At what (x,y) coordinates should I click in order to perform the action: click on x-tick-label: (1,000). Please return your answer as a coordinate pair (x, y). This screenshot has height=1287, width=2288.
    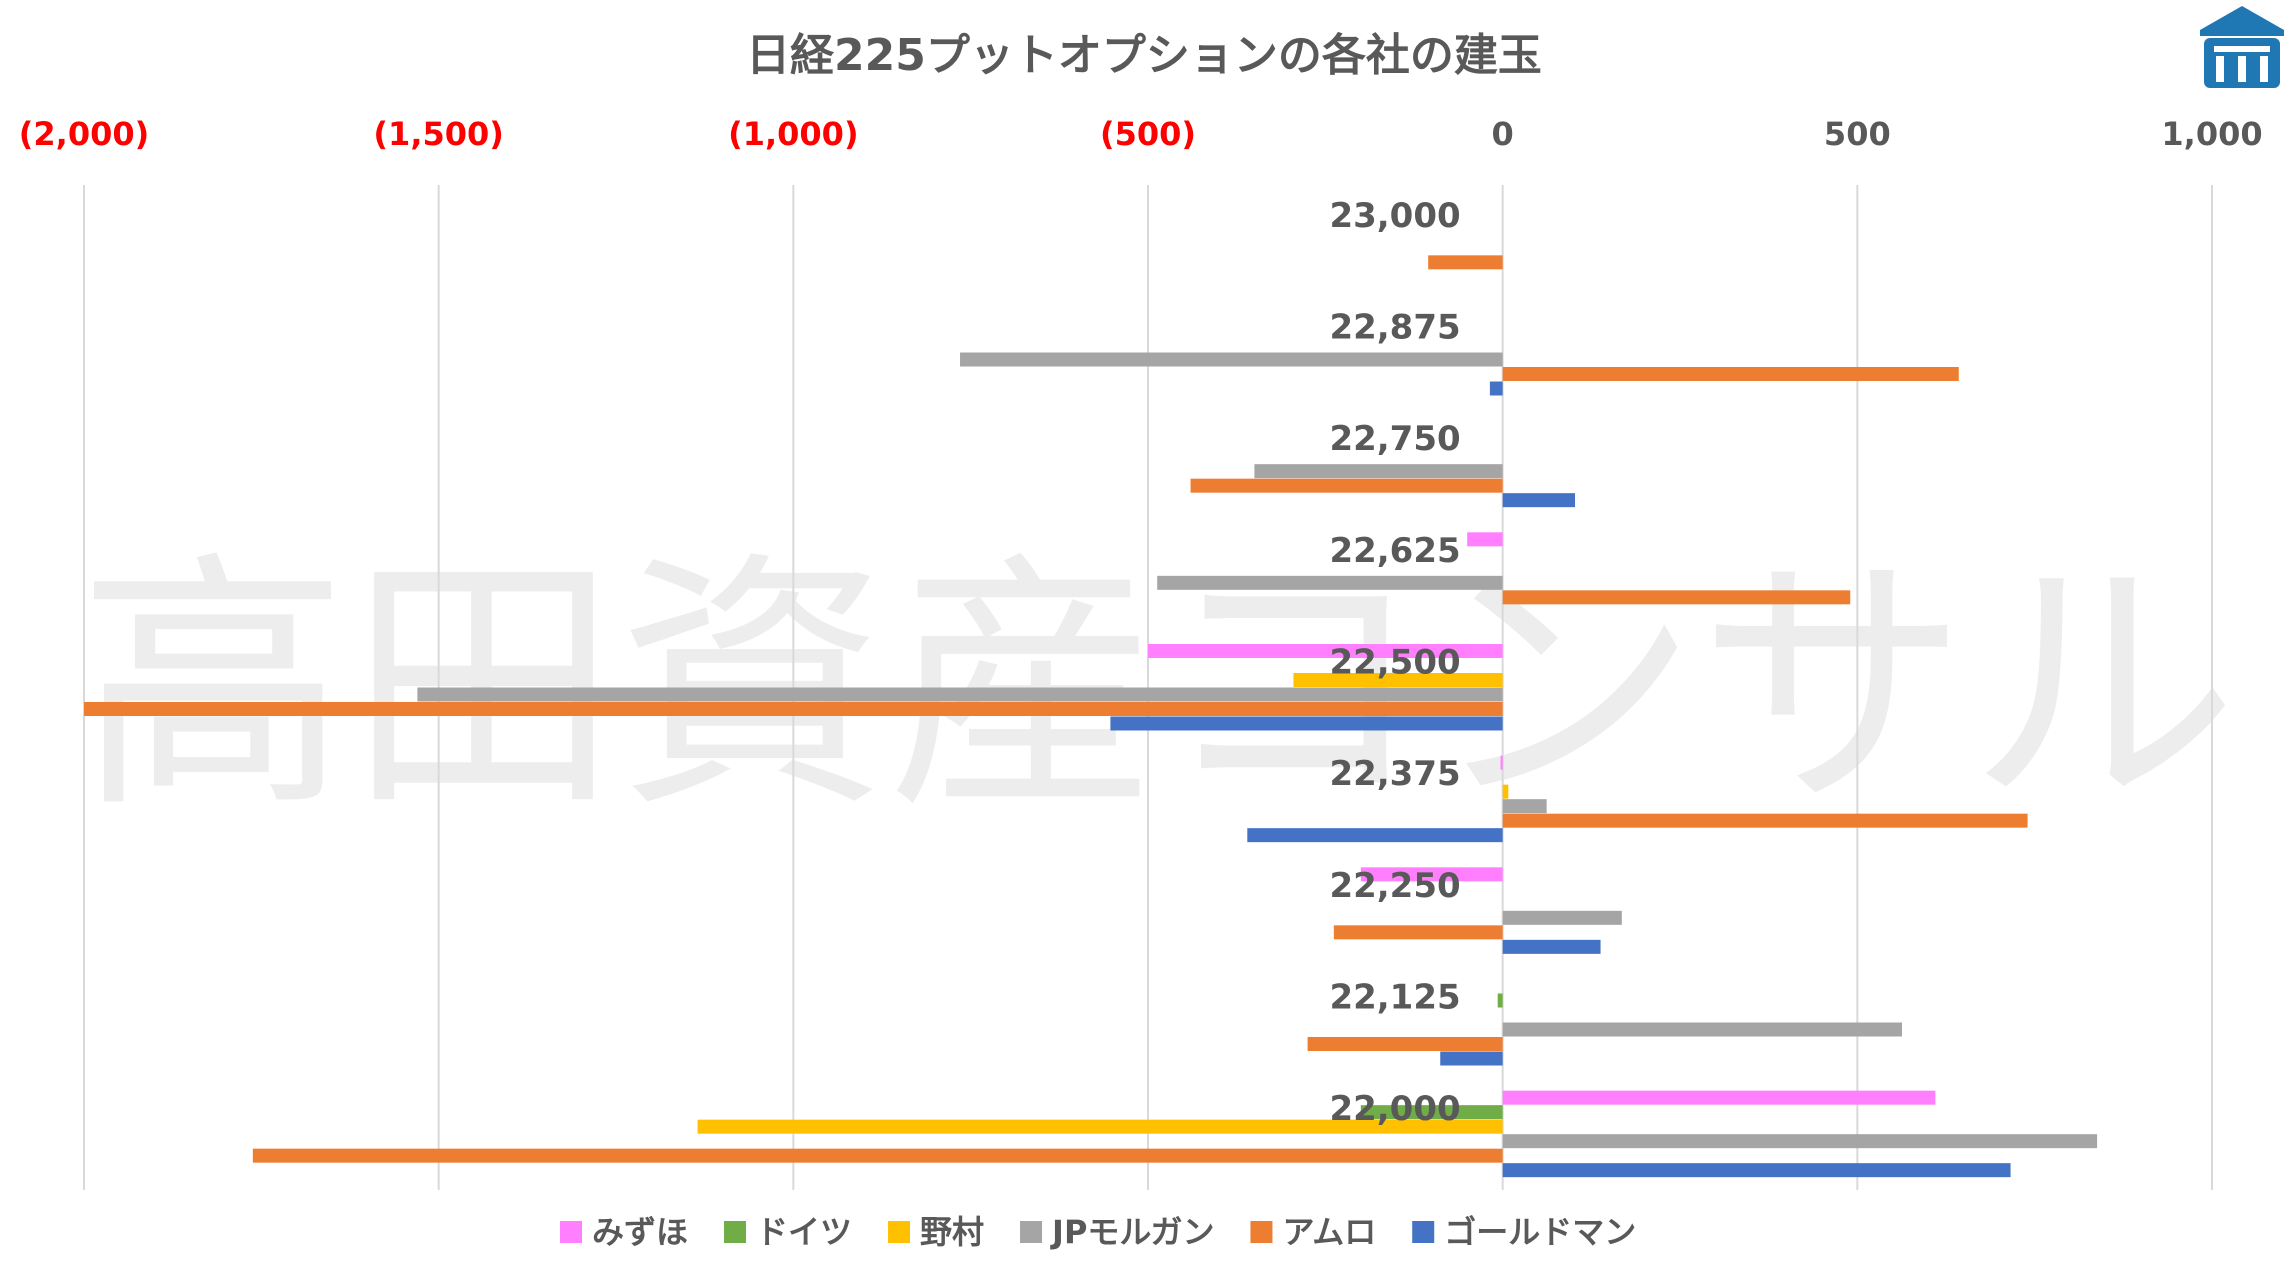
    Looking at the image, I should click on (793, 134).